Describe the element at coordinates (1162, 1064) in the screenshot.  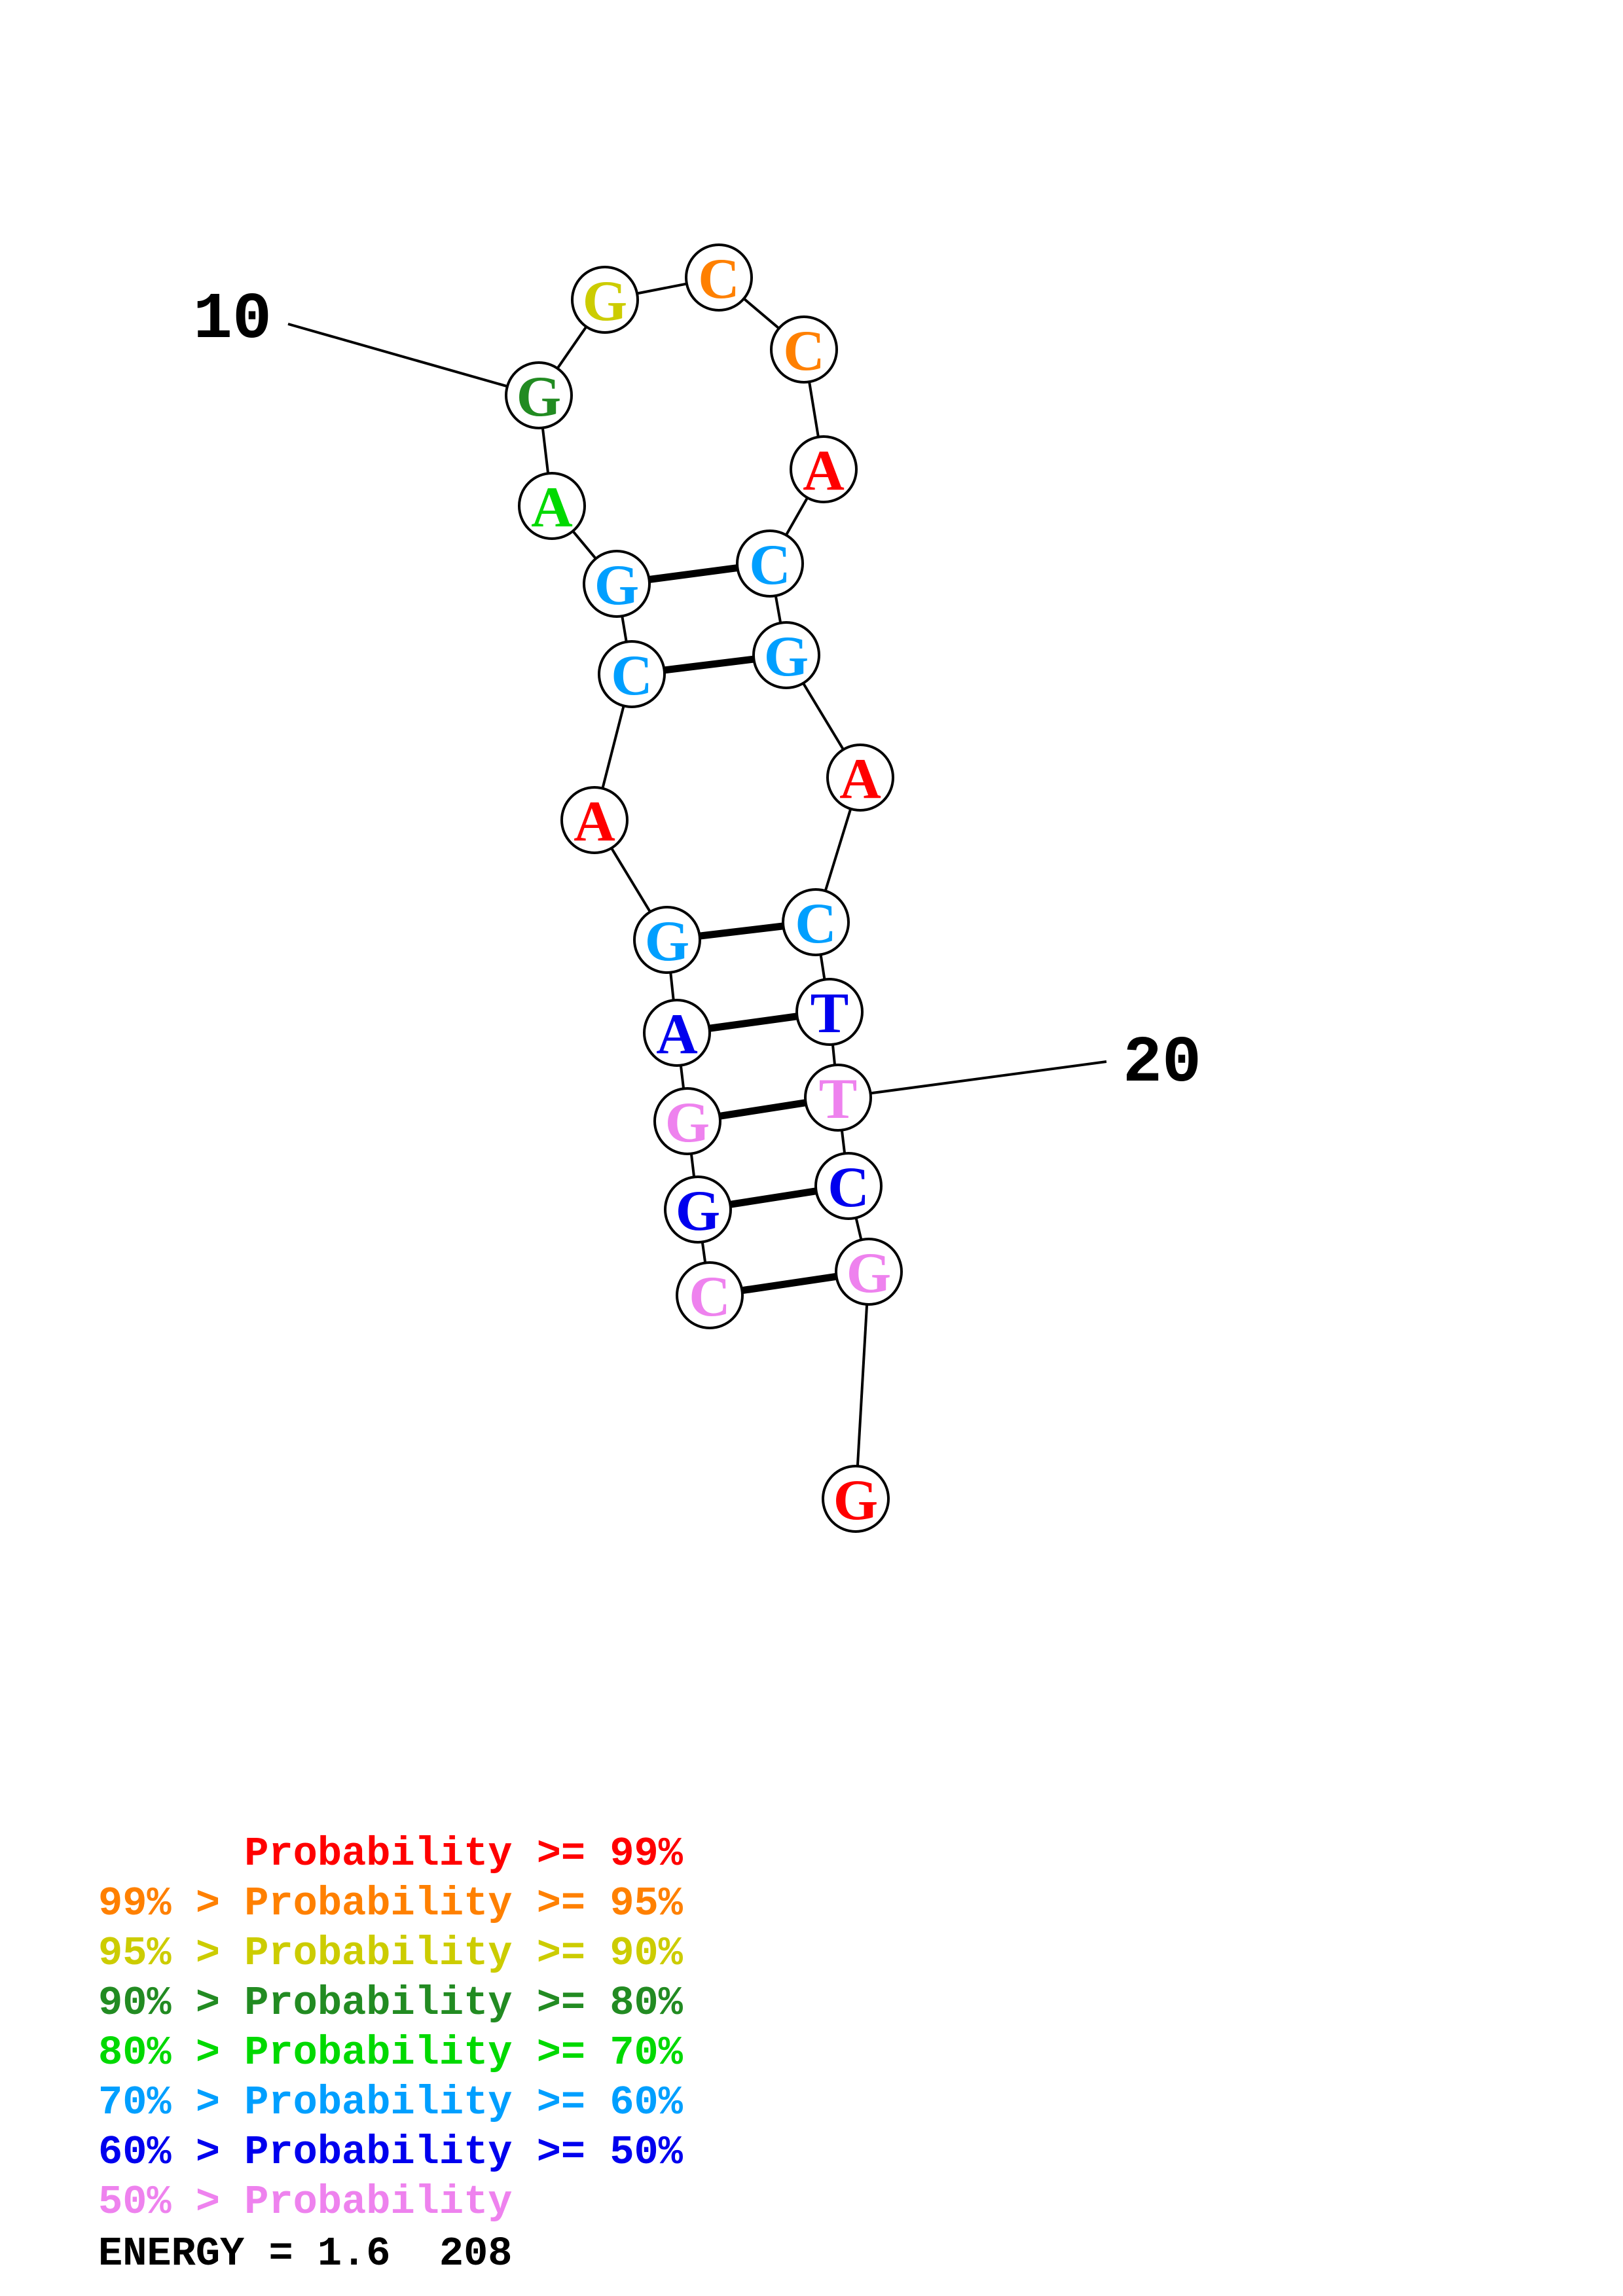
I see `position-label: 20` at that location.